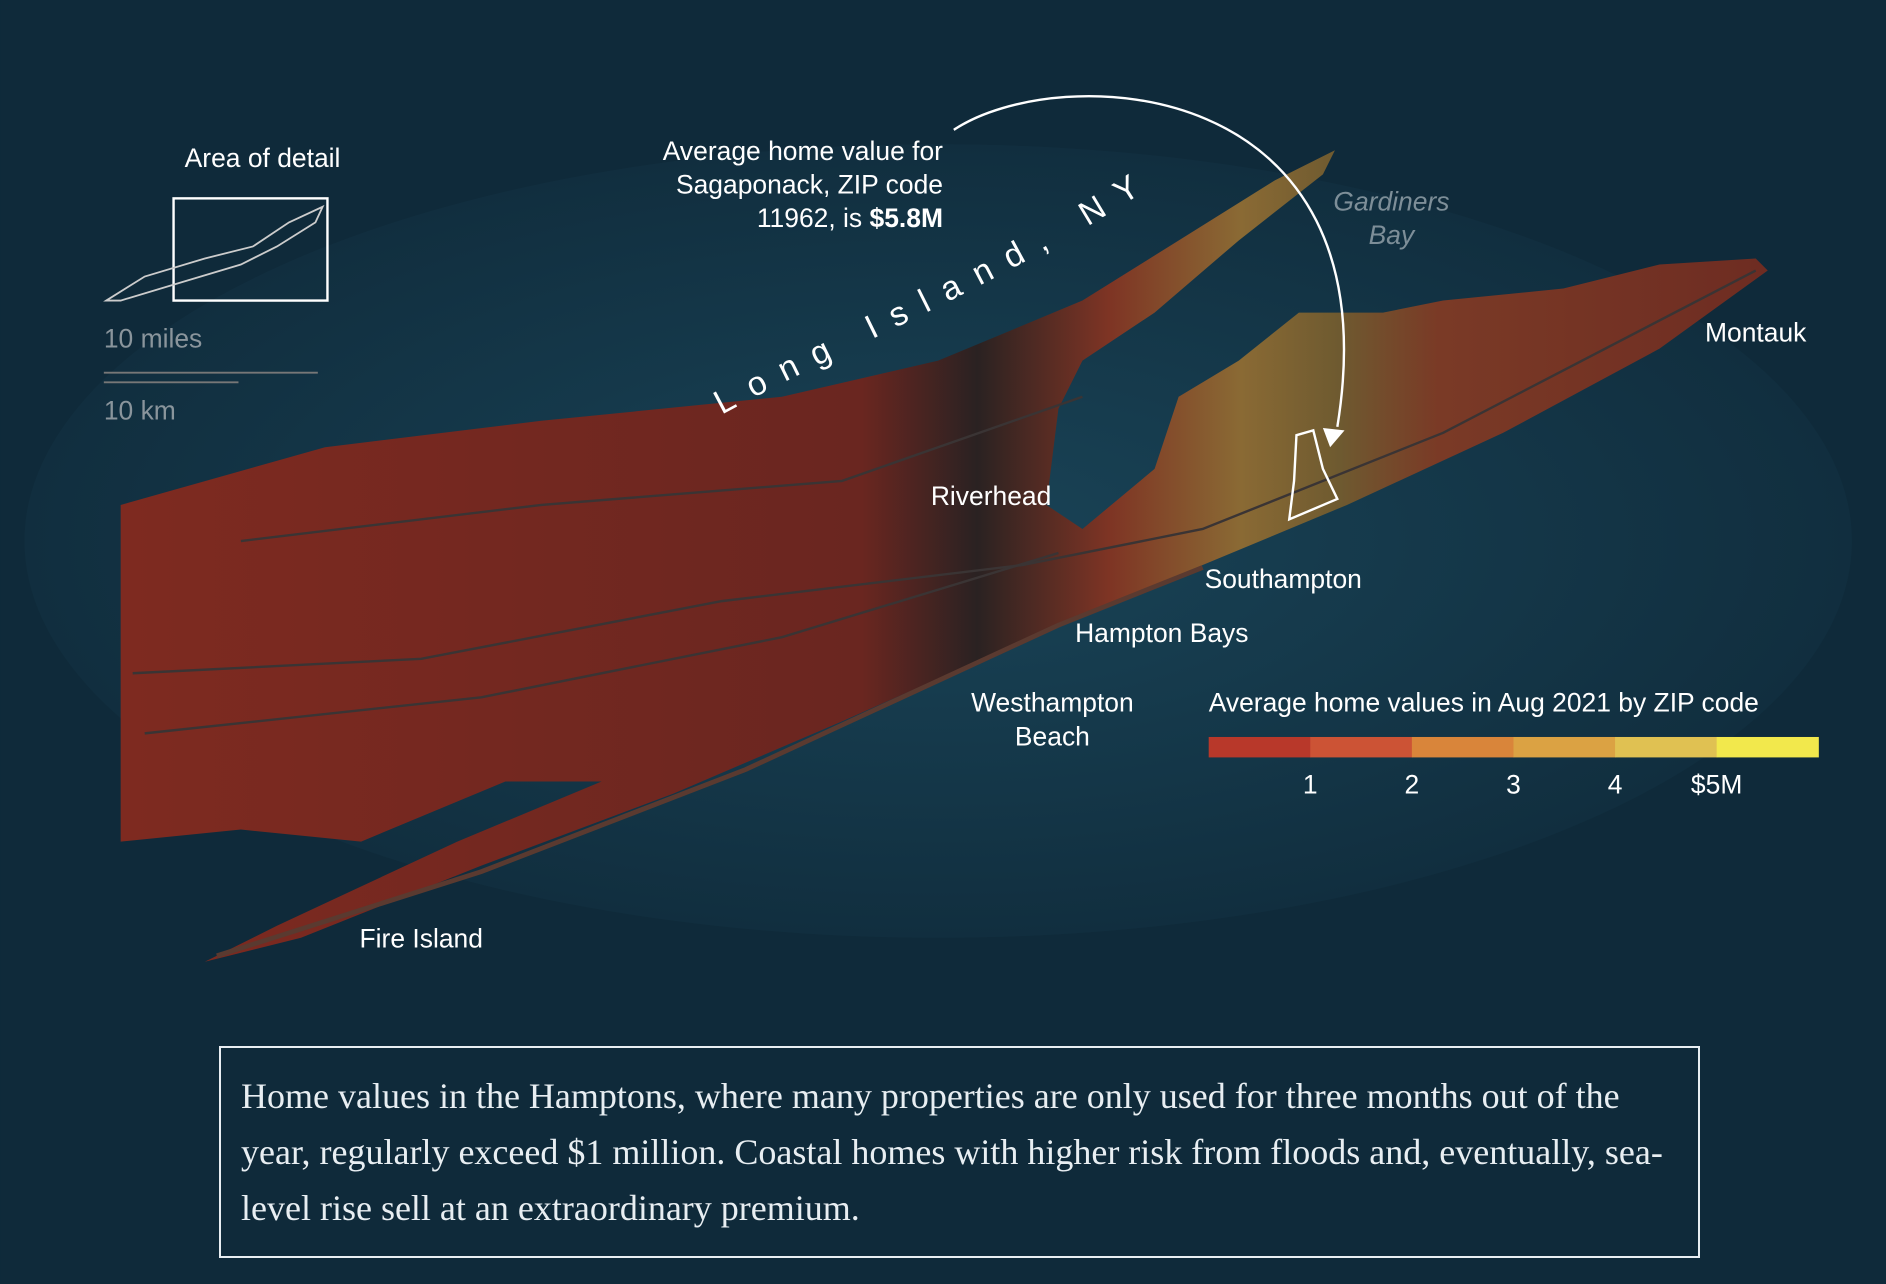  Describe the element at coordinates (1716, 784) in the screenshot. I see `legend-tick-label: $5M` at that location.